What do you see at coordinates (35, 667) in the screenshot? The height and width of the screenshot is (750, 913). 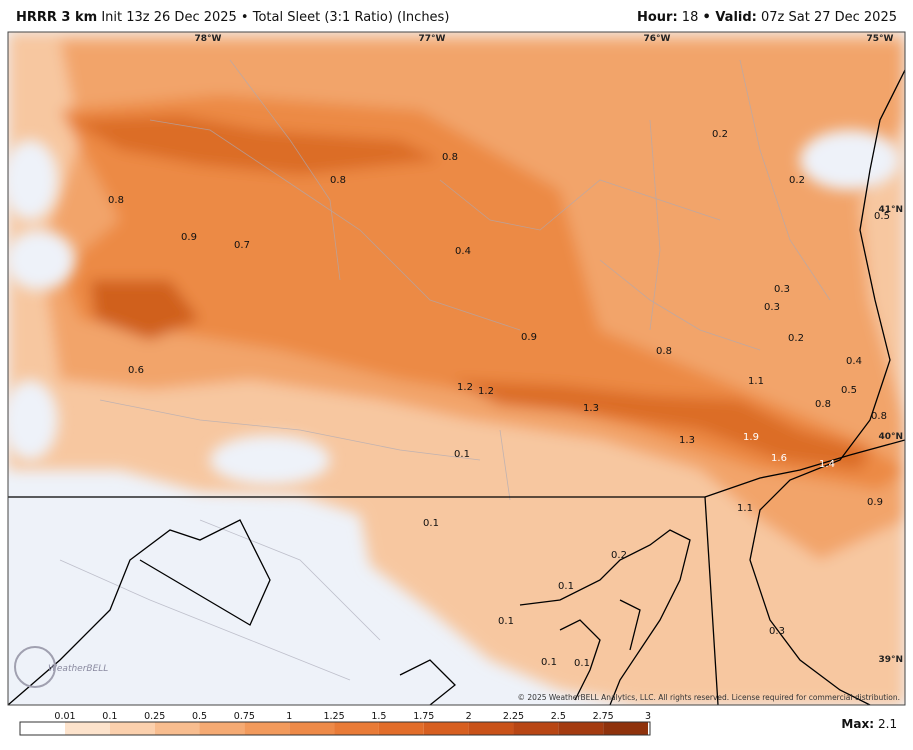 I see `logo-mark` at bounding box center [35, 667].